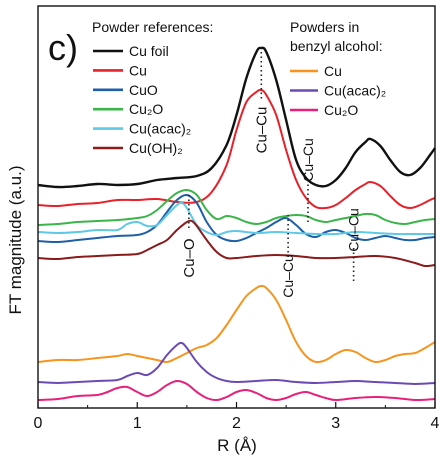 The image size is (442, 460). I want to click on x-tick-layer: 0 1 2 3 4, so click(237, 417).